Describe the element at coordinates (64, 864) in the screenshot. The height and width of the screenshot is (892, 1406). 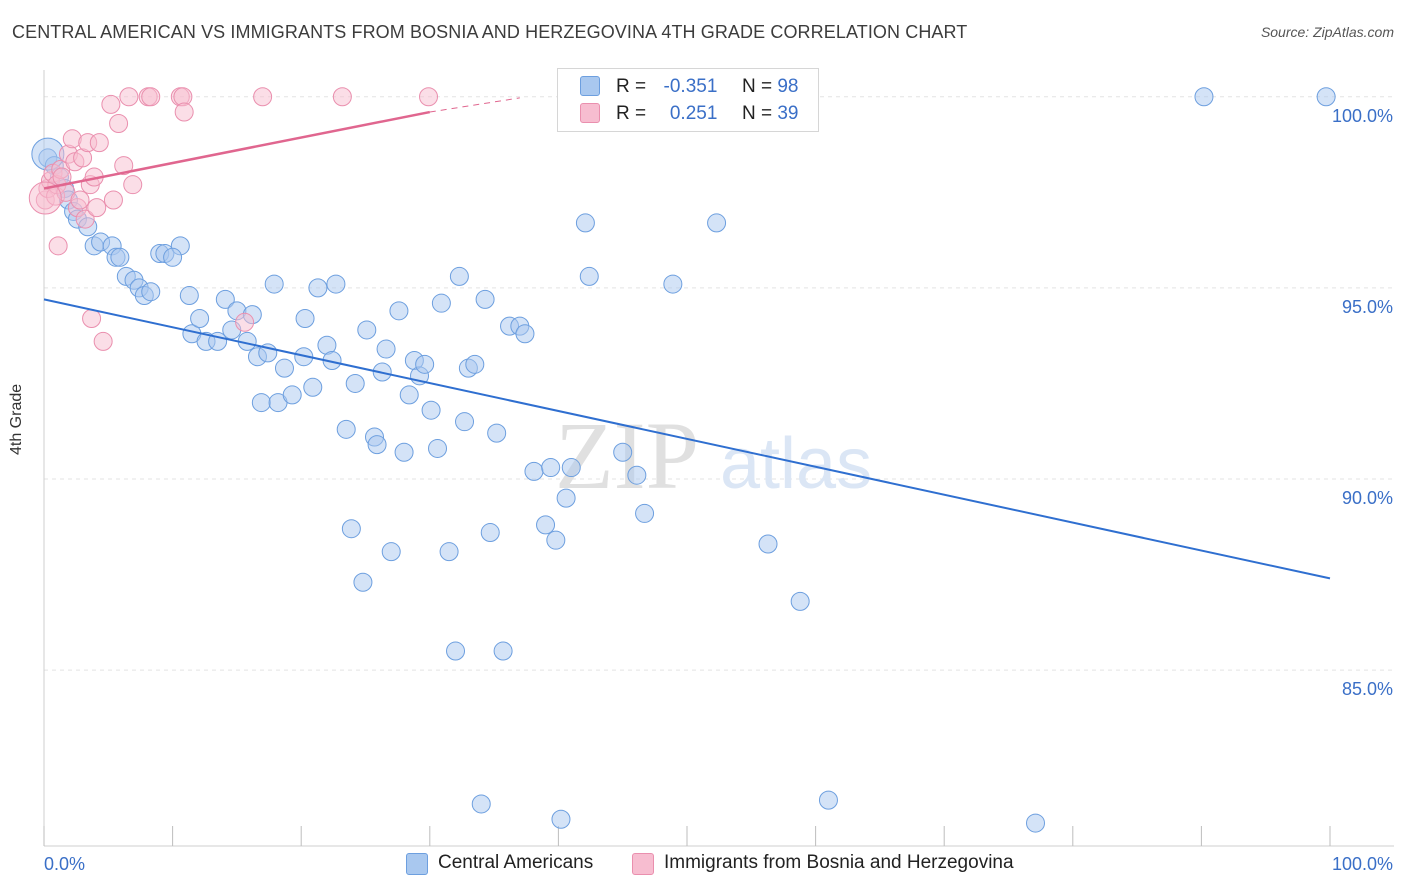
I see `x-tick-label: 0.0%` at that location.